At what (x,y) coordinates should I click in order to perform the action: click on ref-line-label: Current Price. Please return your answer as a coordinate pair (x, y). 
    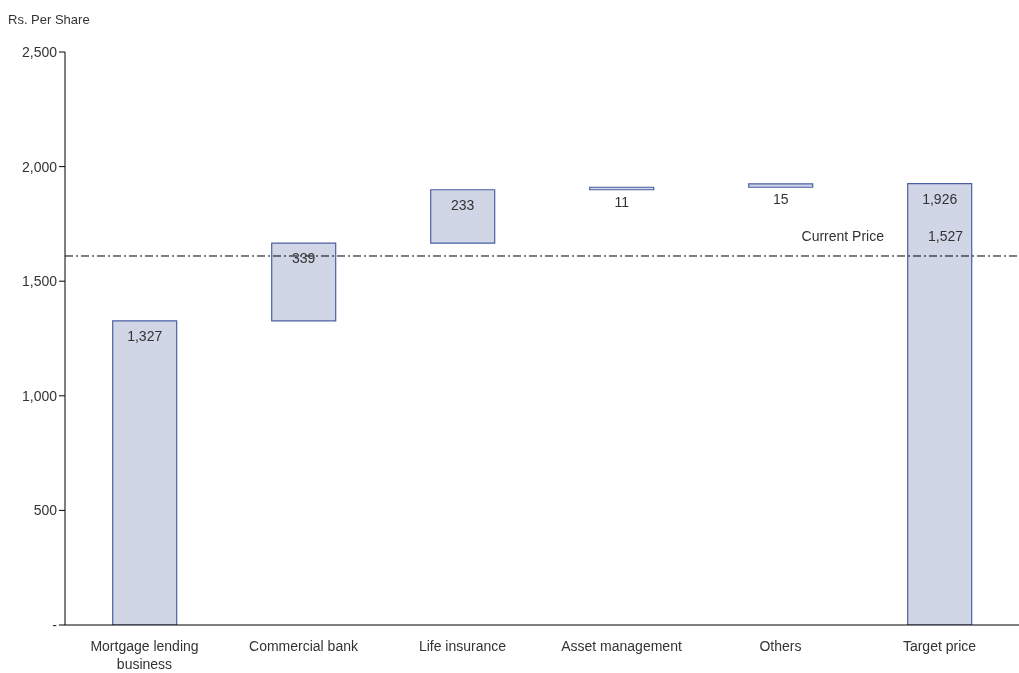
    Looking at the image, I should click on (843, 235).